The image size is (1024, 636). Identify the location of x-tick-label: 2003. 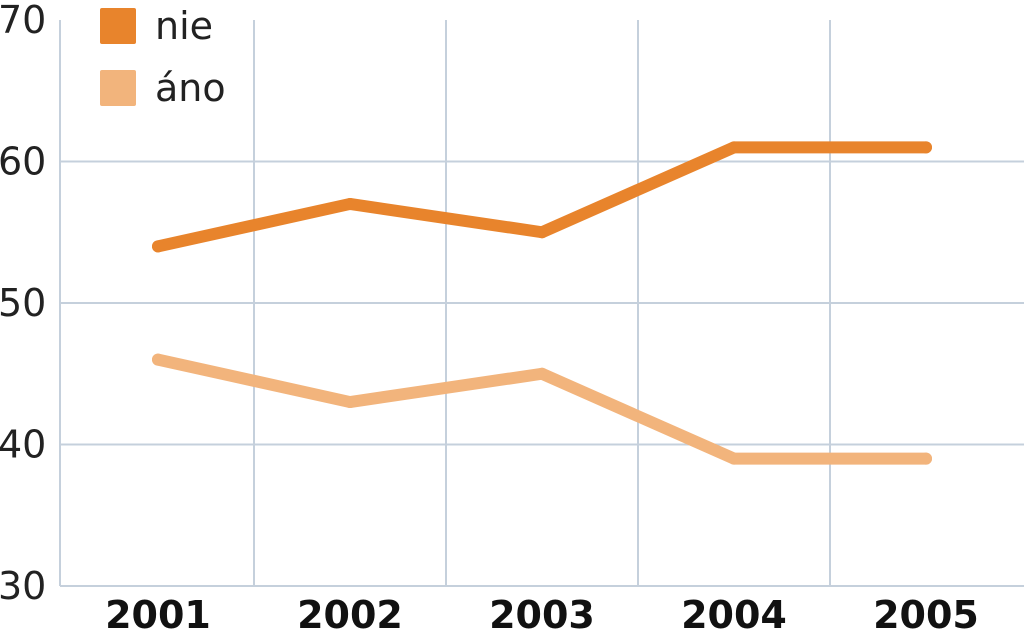
(542, 614).